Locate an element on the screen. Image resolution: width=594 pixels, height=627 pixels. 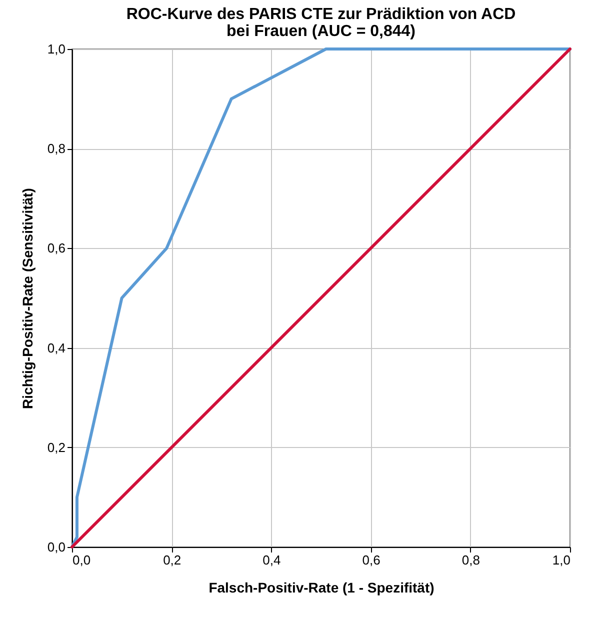
x-tick-label: 0,2 is located at coordinates (172, 560).